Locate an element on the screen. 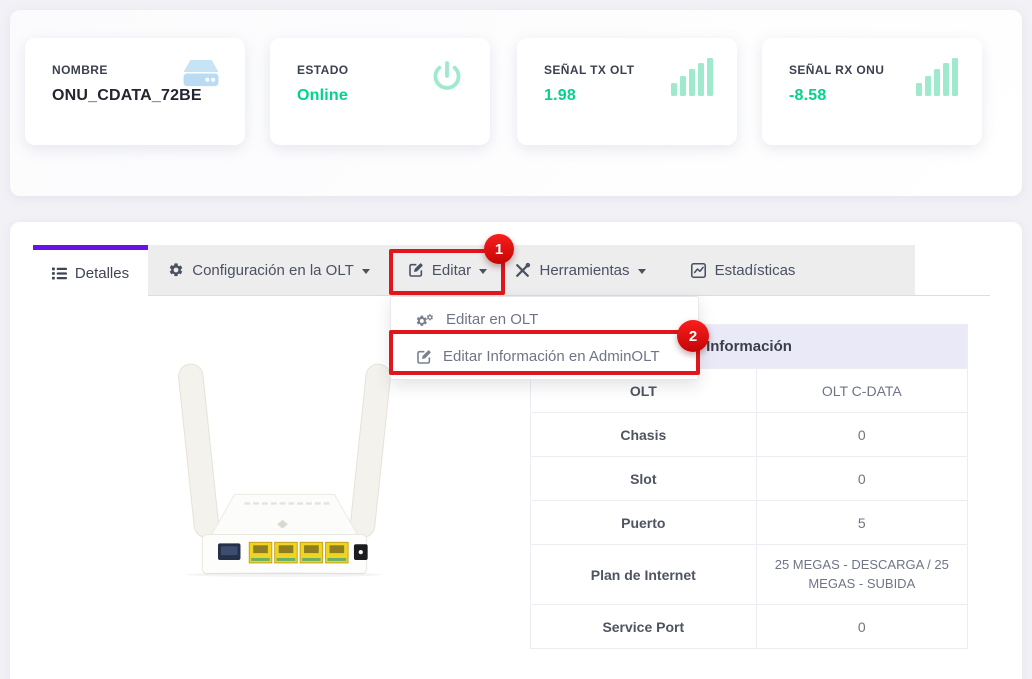  stat-value: Online is located at coordinates (322, 95).